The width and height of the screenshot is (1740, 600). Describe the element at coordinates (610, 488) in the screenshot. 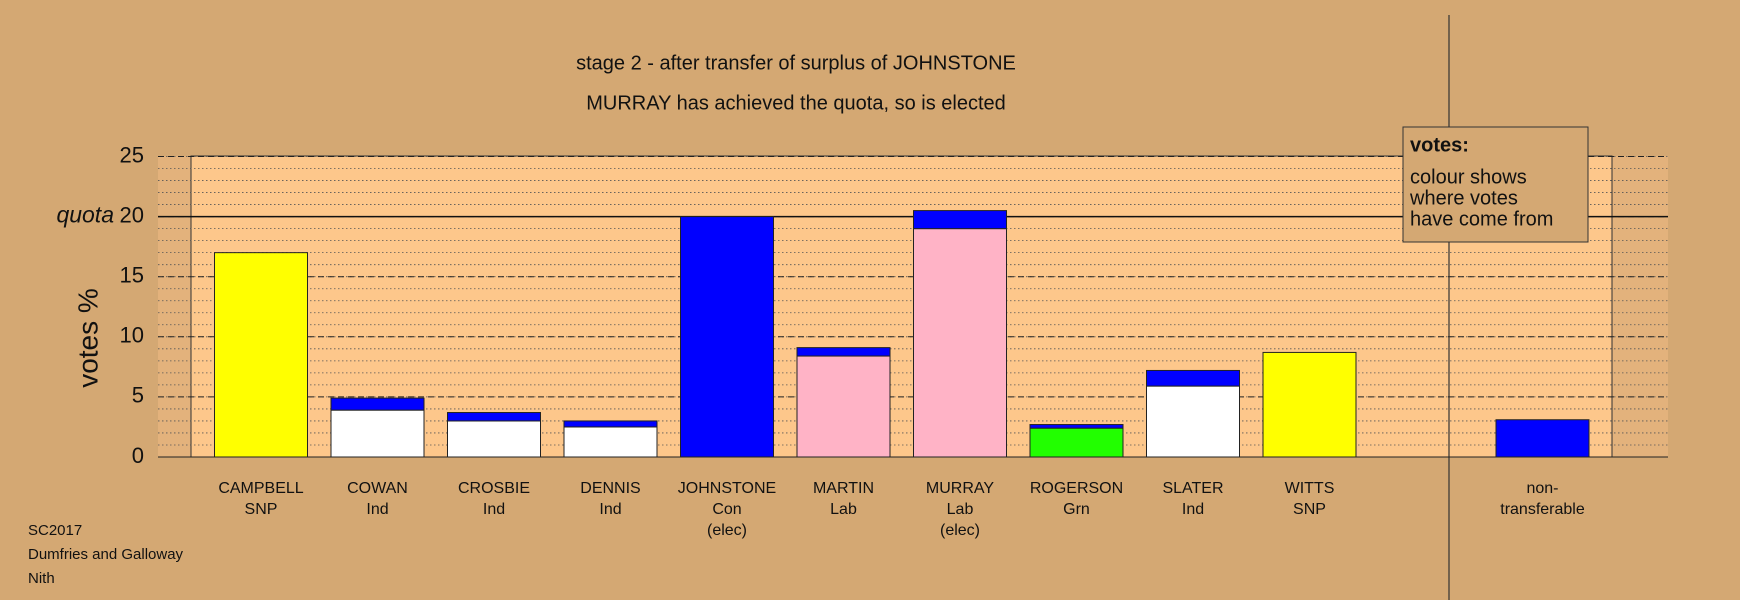

I see `x-tick-label: DENNIS` at that location.